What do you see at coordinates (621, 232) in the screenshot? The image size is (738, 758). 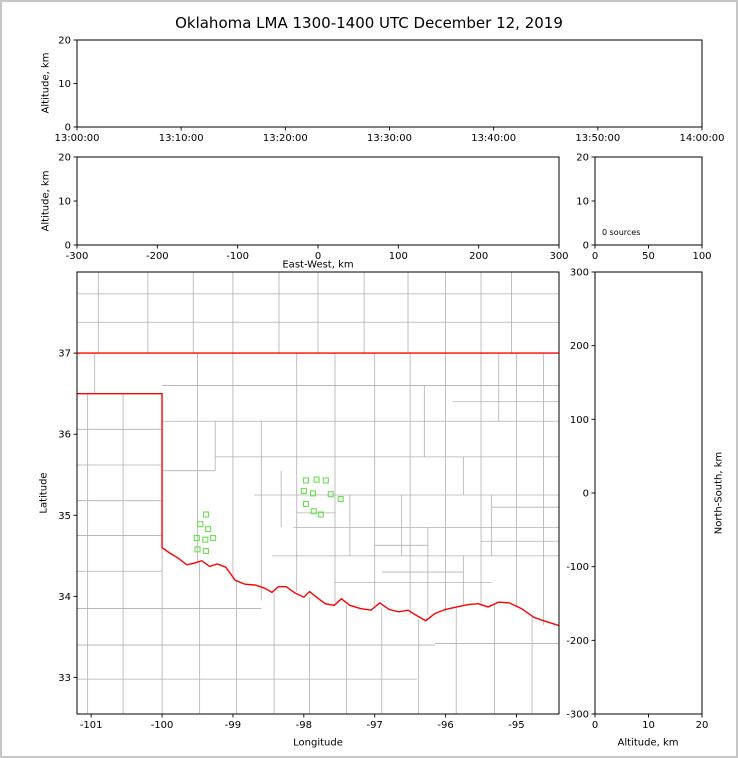 I see `annotation-sources-count: 0 sources` at bounding box center [621, 232].